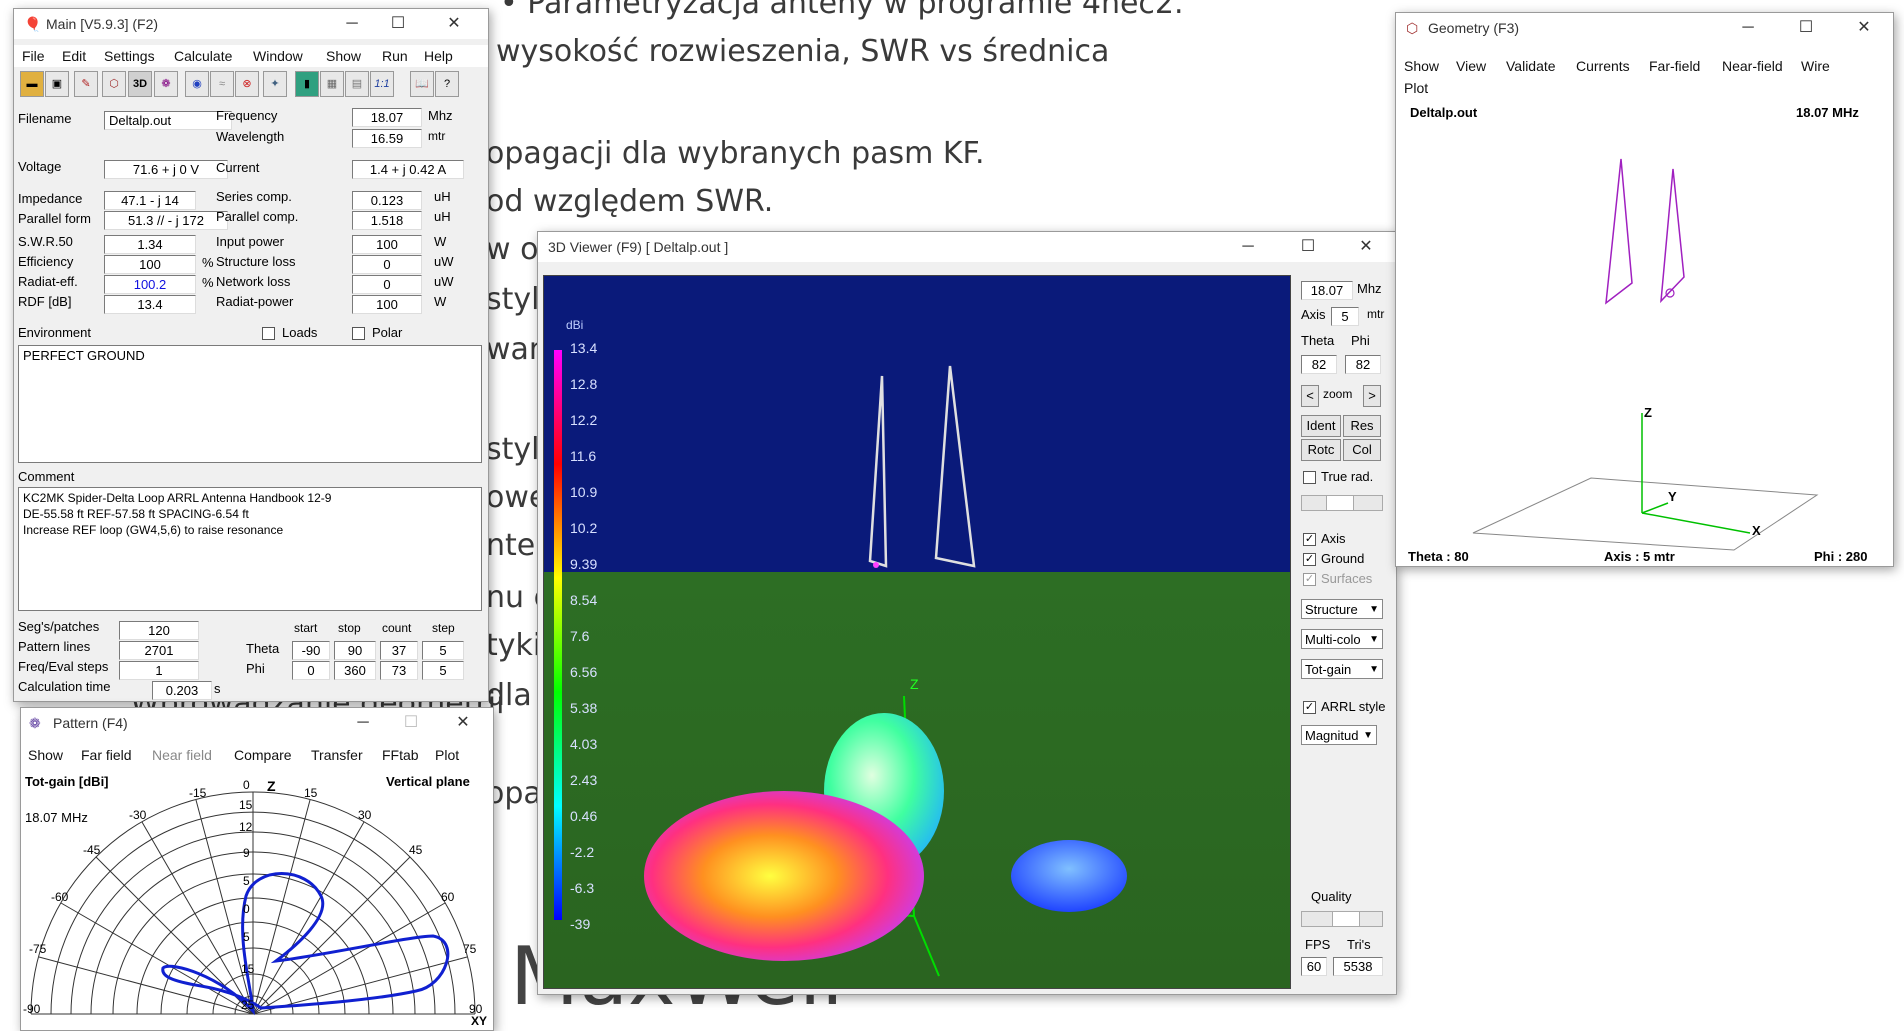 Image resolution: width=1904 pixels, height=1031 pixels. Describe the element at coordinates (1644, 28) in the screenshot. I see `geometry-titlebar: ⬡ Geometry (F3) ─ ☐ ✕` at that location.